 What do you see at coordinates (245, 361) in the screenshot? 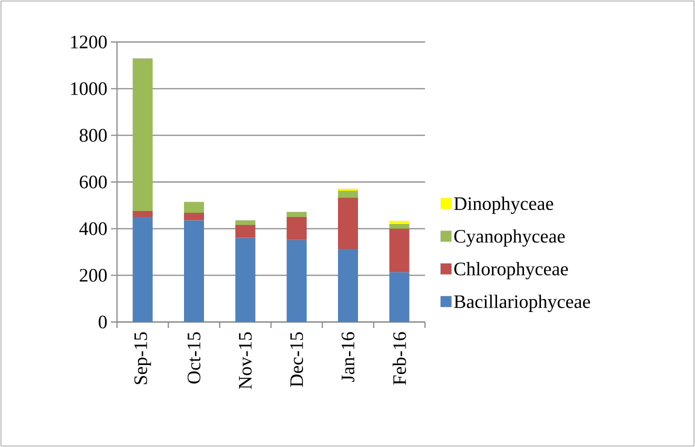
I see `x-tick-label: Nov-15` at bounding box center [245, 361].